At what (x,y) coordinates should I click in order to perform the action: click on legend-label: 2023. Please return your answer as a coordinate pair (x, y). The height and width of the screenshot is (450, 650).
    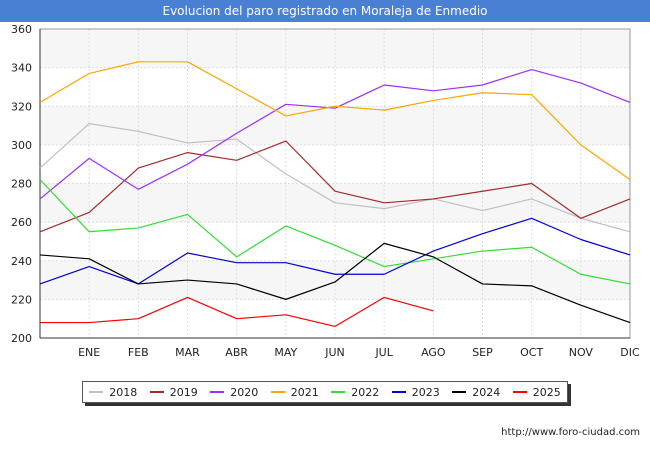
    Looking at the image, I should click on (425, 392).